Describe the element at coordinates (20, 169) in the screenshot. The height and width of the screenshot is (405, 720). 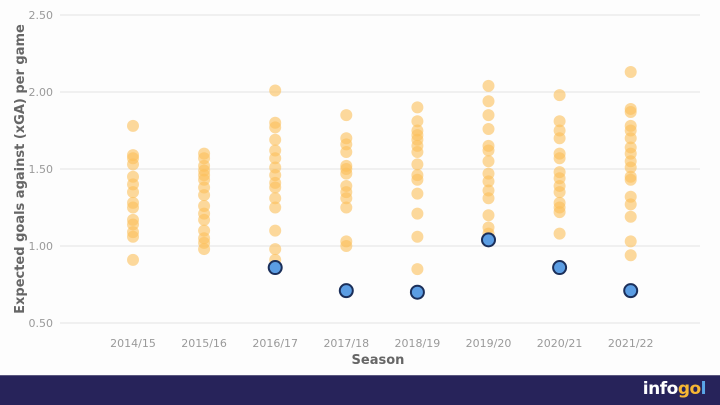
I see `y-axis-title: Expected goals against (xGA) per game` at that location.